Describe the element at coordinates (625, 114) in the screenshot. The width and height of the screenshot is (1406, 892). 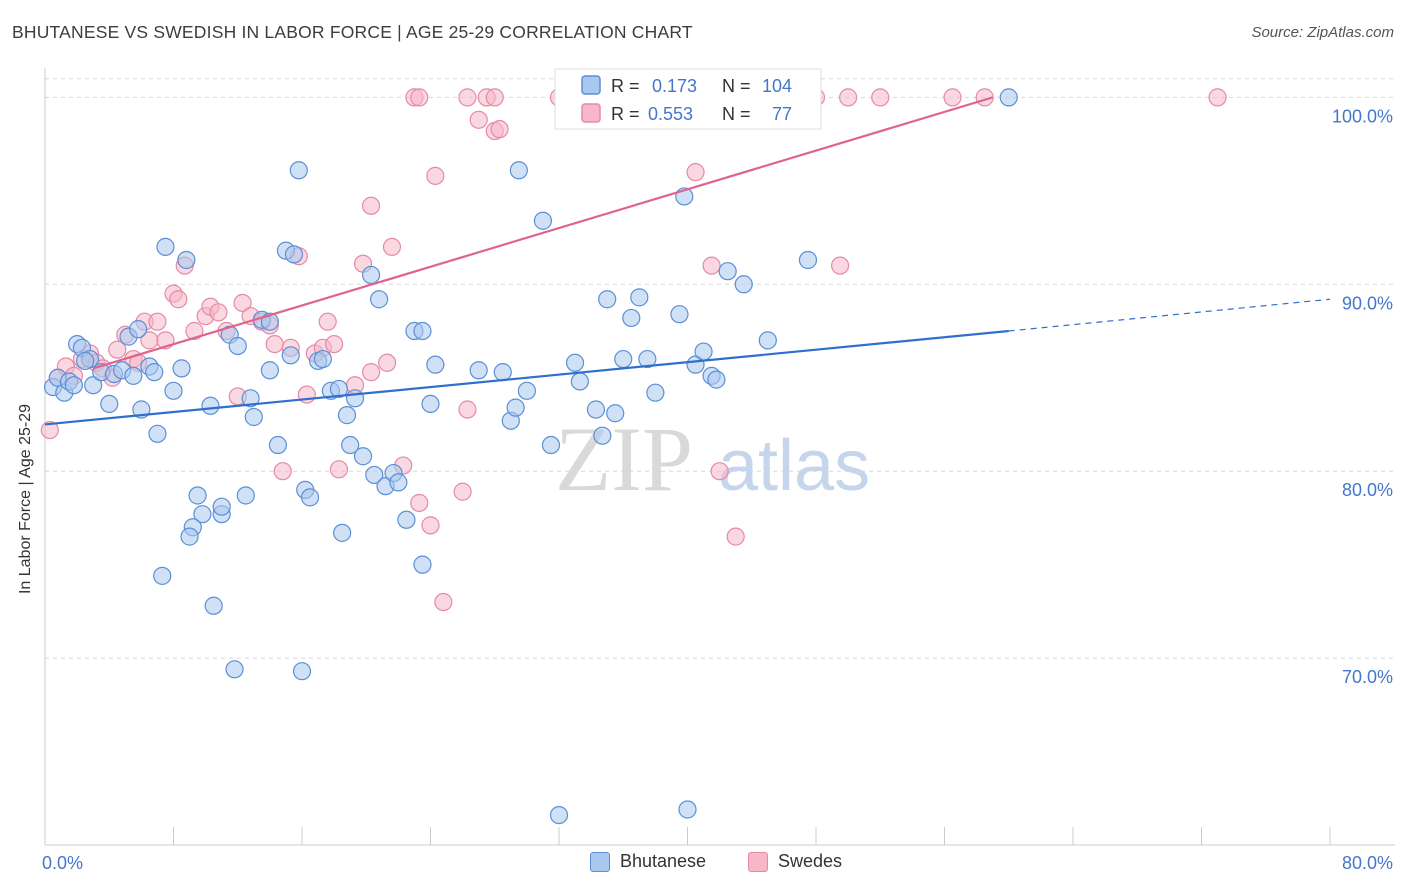
I see `legend-r-label-2: R =` at that location.